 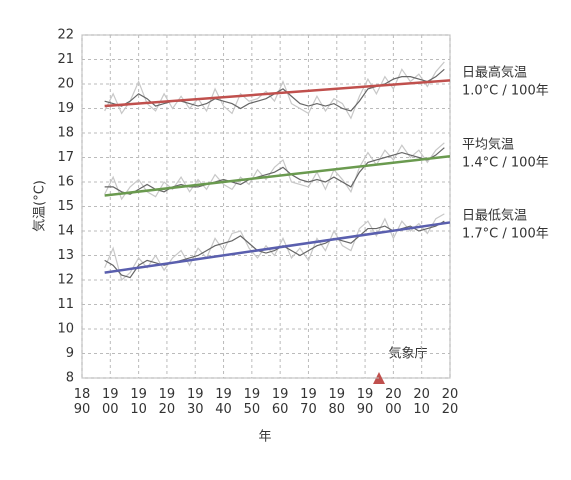 I want to click on trend-label: 1.4°C / 100年, so click(x=505, y=163).